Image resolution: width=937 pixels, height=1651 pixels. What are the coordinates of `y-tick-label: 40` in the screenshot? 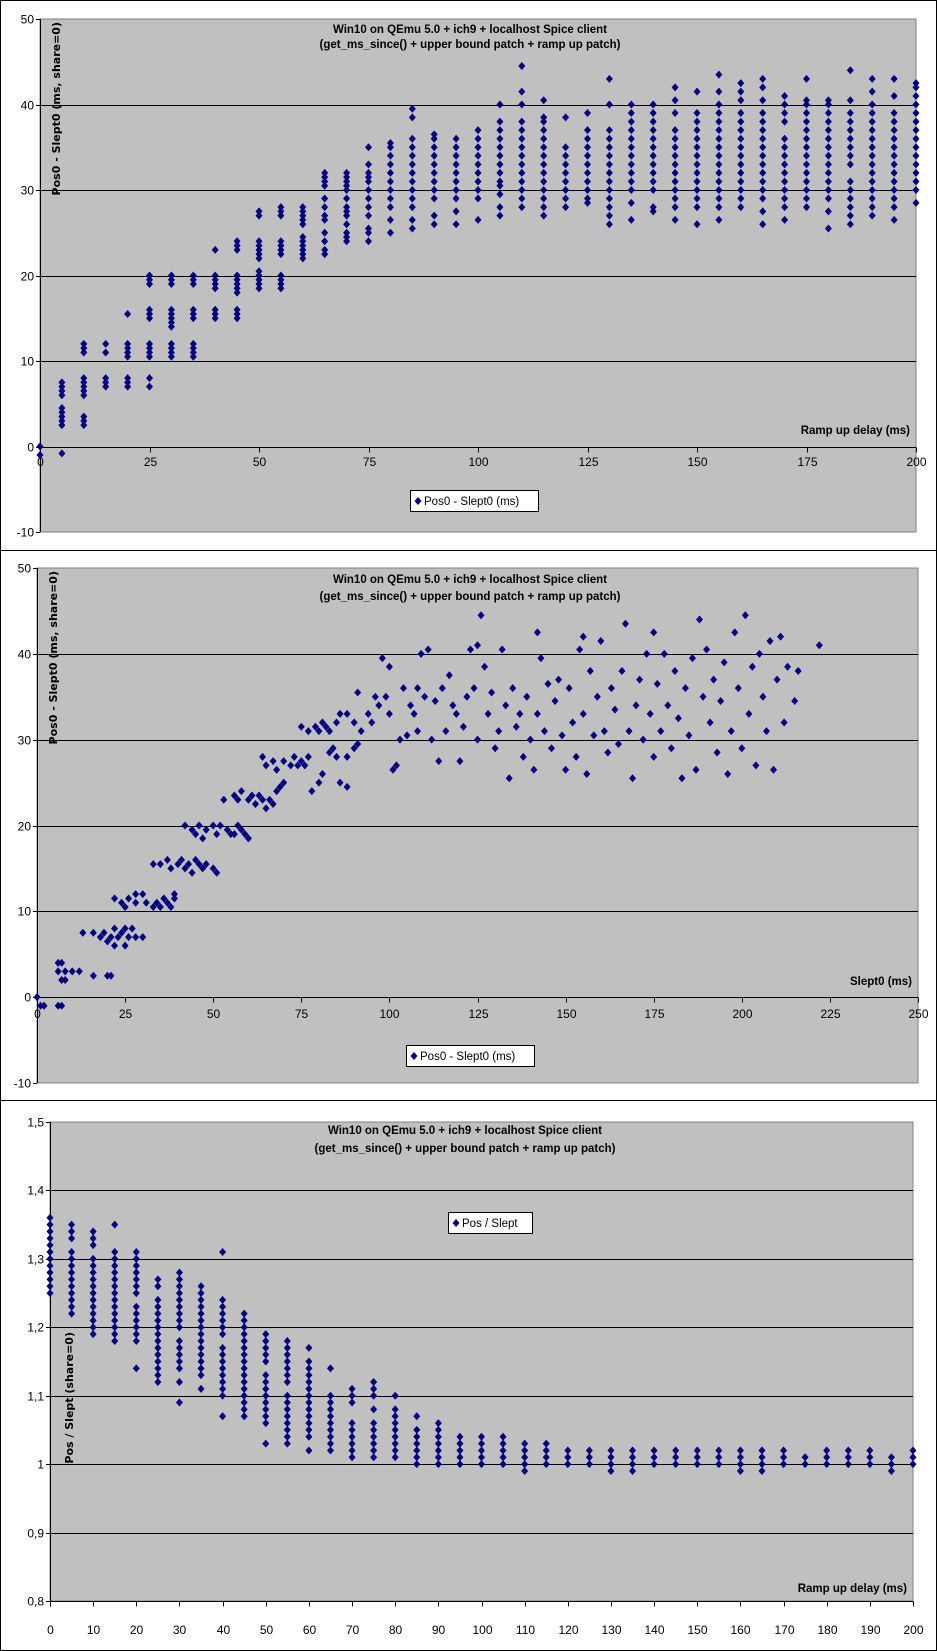 It's located at (25, 655).